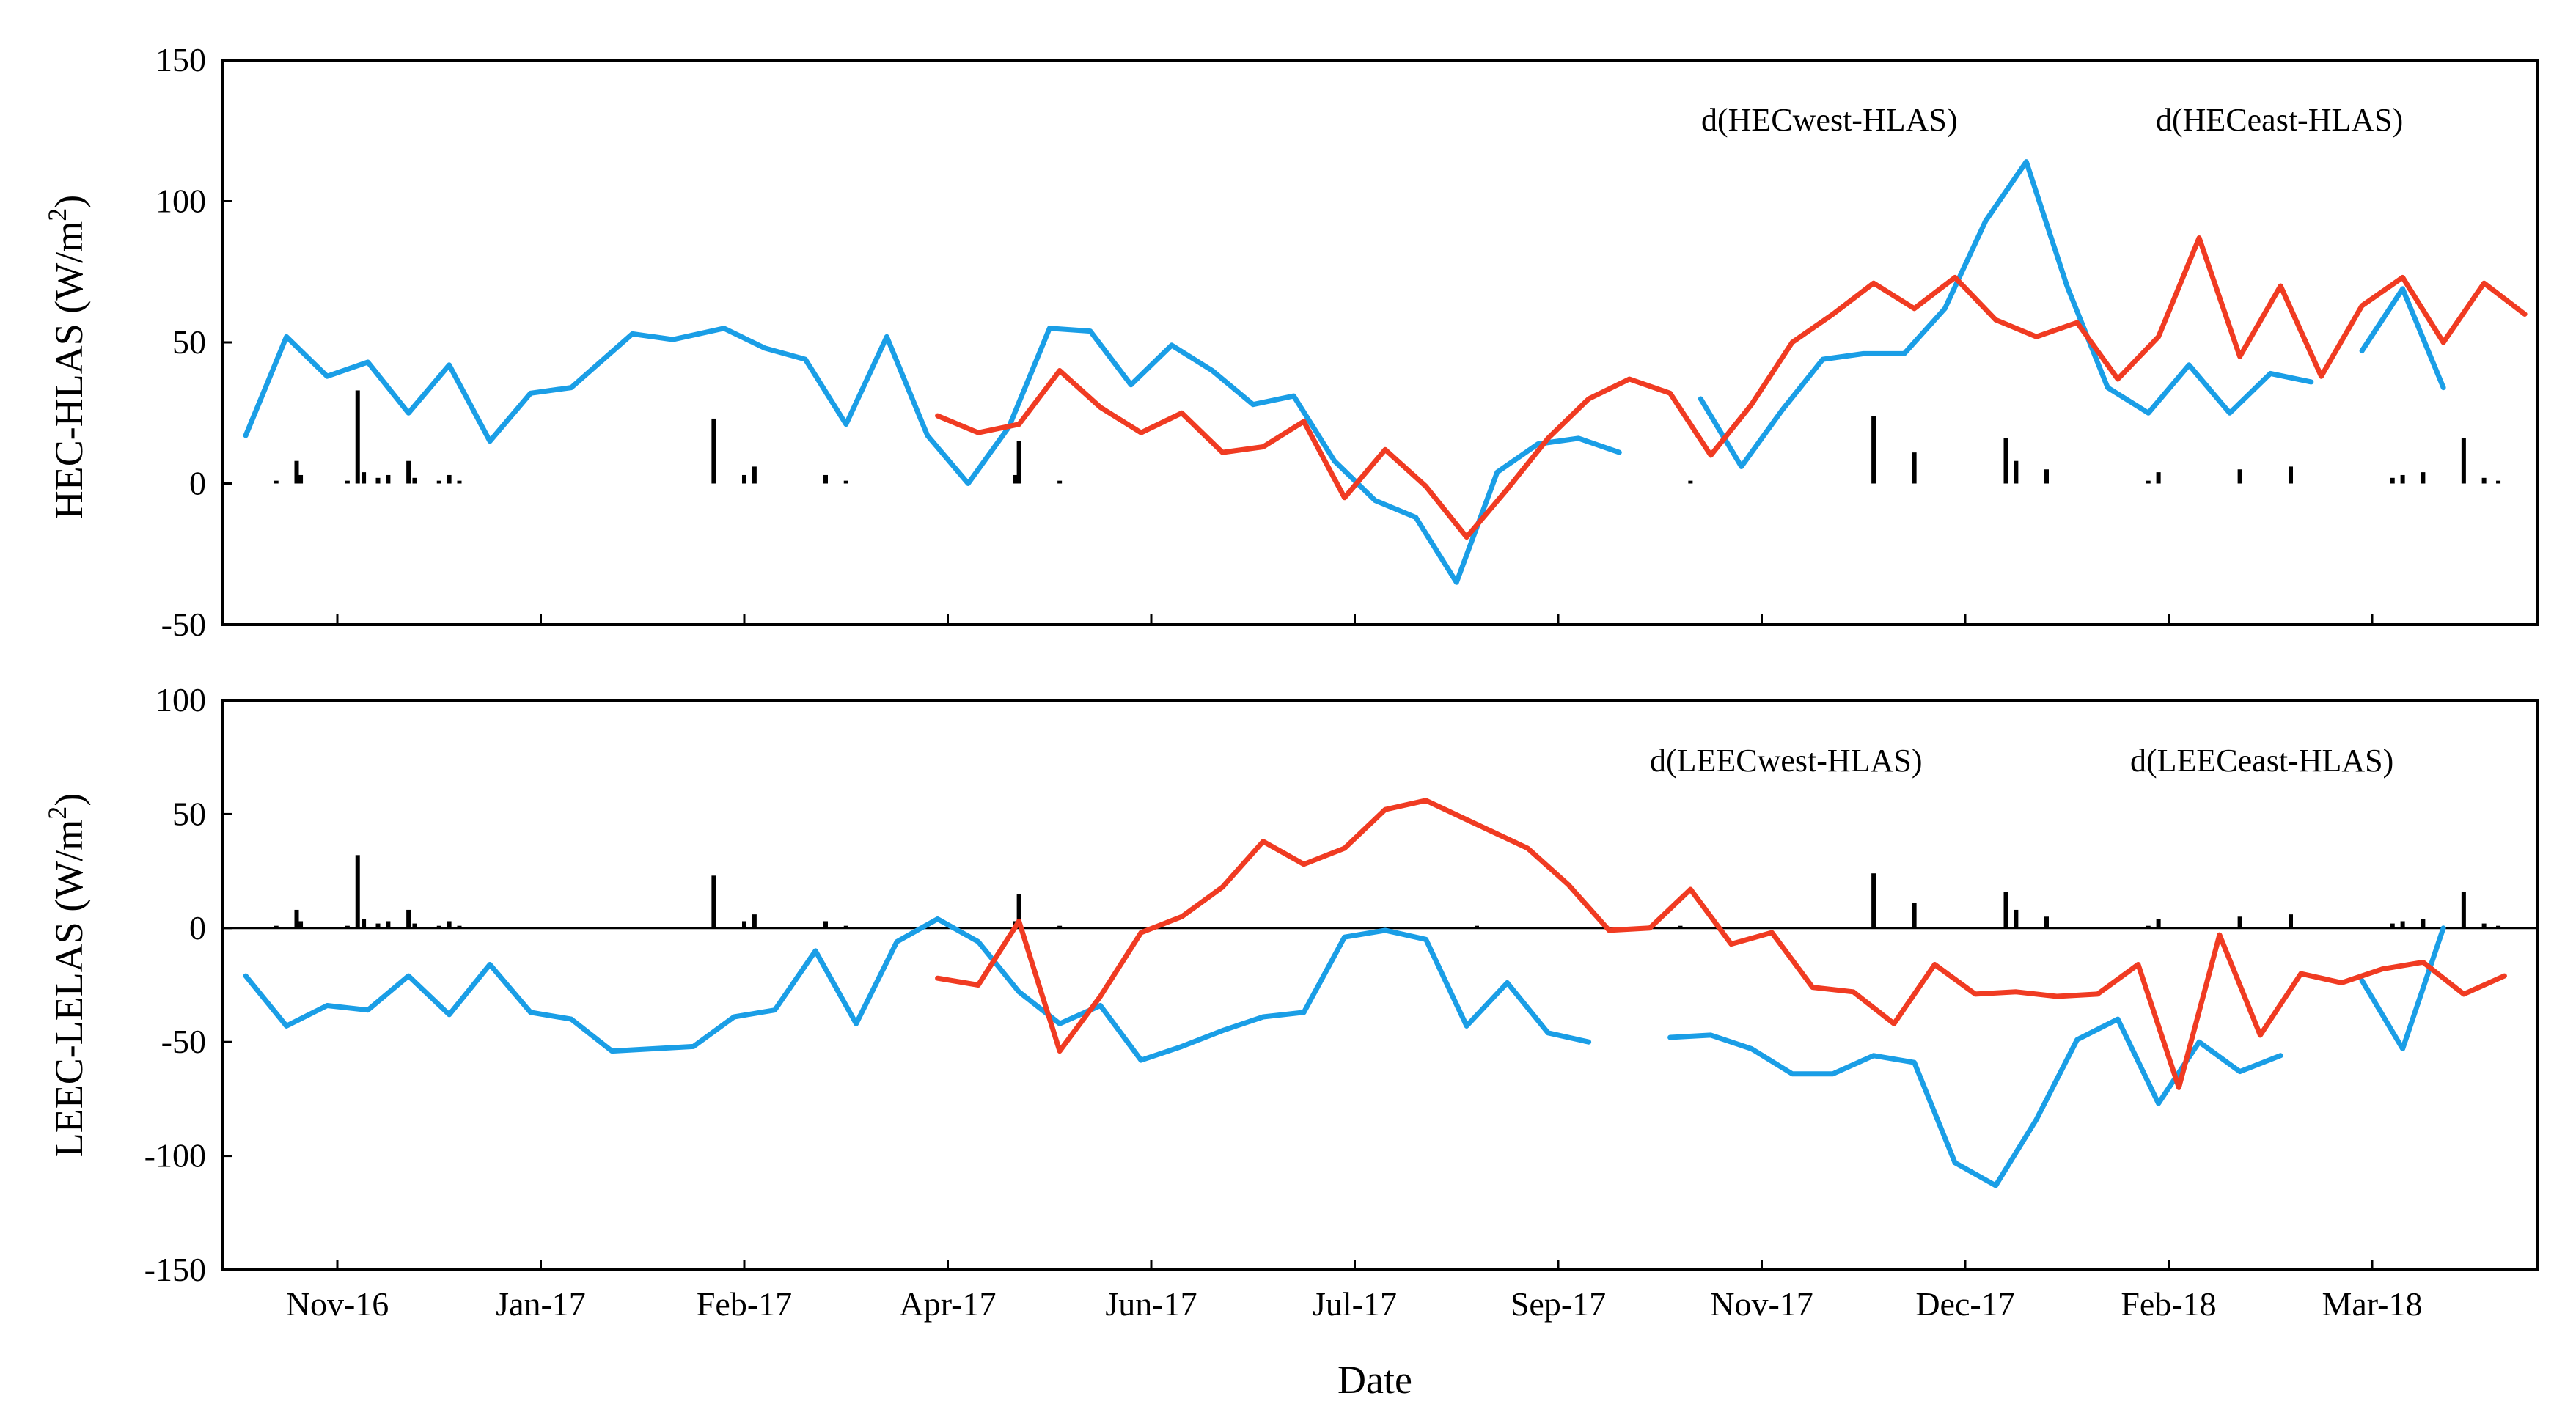  What do you see at coordinates (188, 984) in the screenshot?
I see `bottom-y-ticks: -150 -100 -50 0 50 100` at bounding box center [188, 984].